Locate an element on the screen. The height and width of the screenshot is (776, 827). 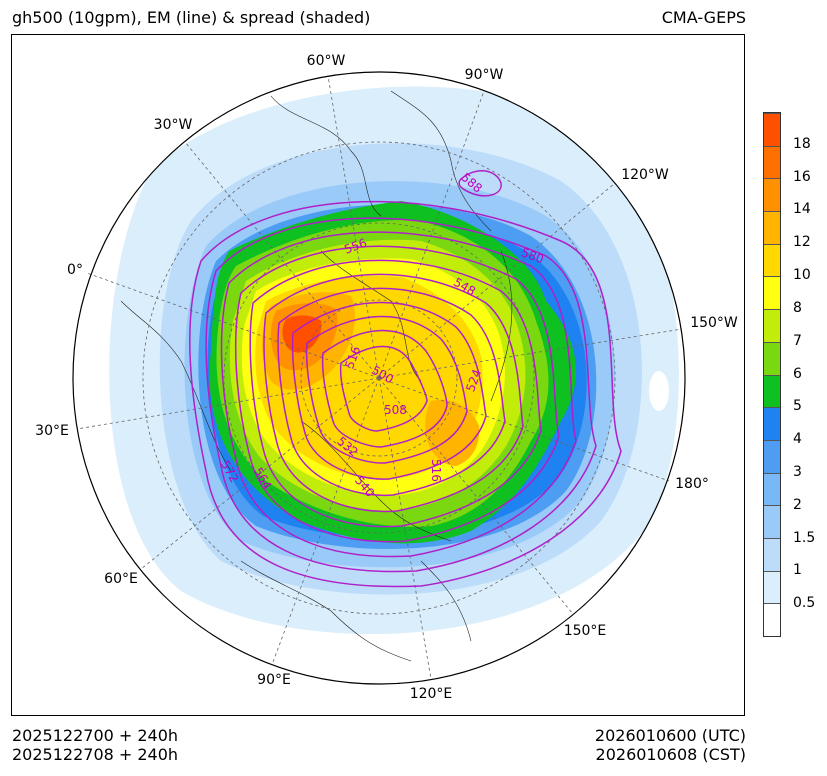
valid-cst: 2026010608 (CST) is located at coordinates (670, 754).